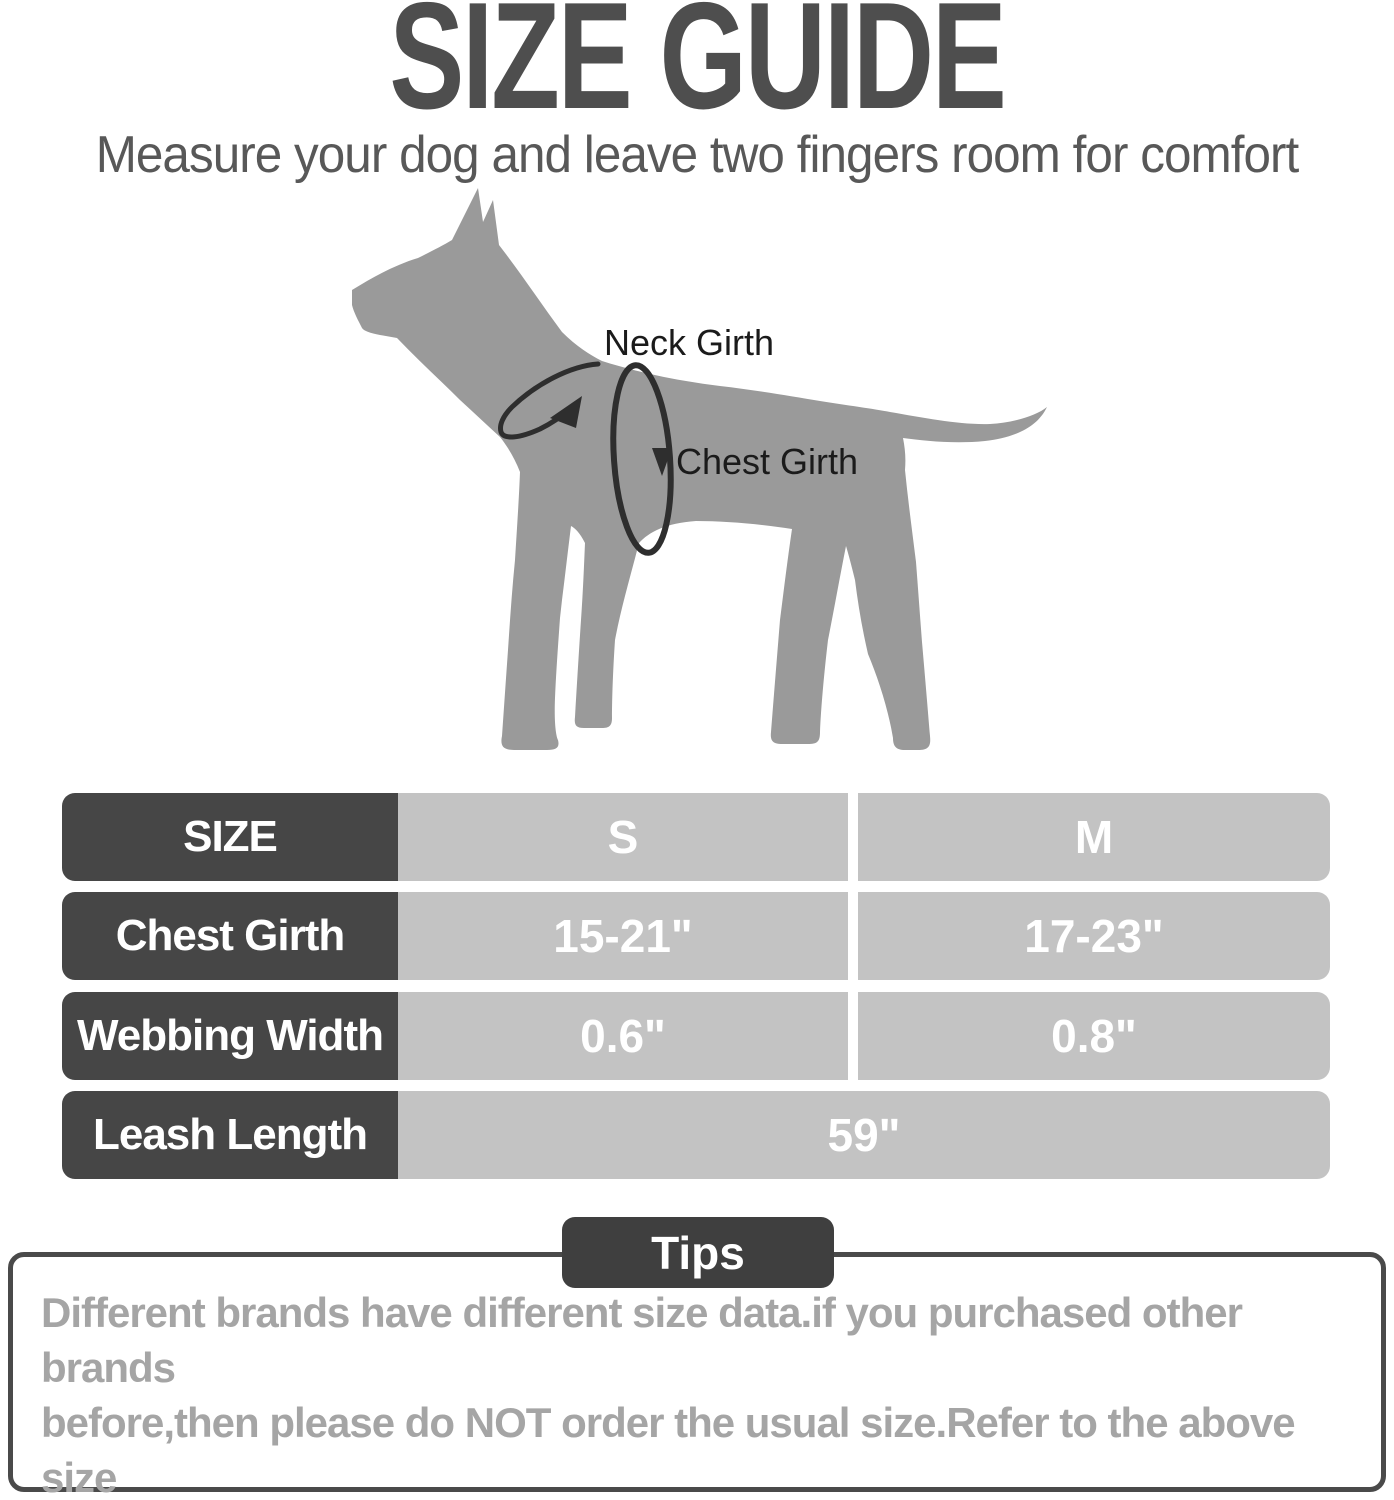 The image size is (1394, 1500). What do you see at coordinates (566, 412) in the screenshot?
I see `neck-girth-arrowhead` at bounding box center [566, 412].